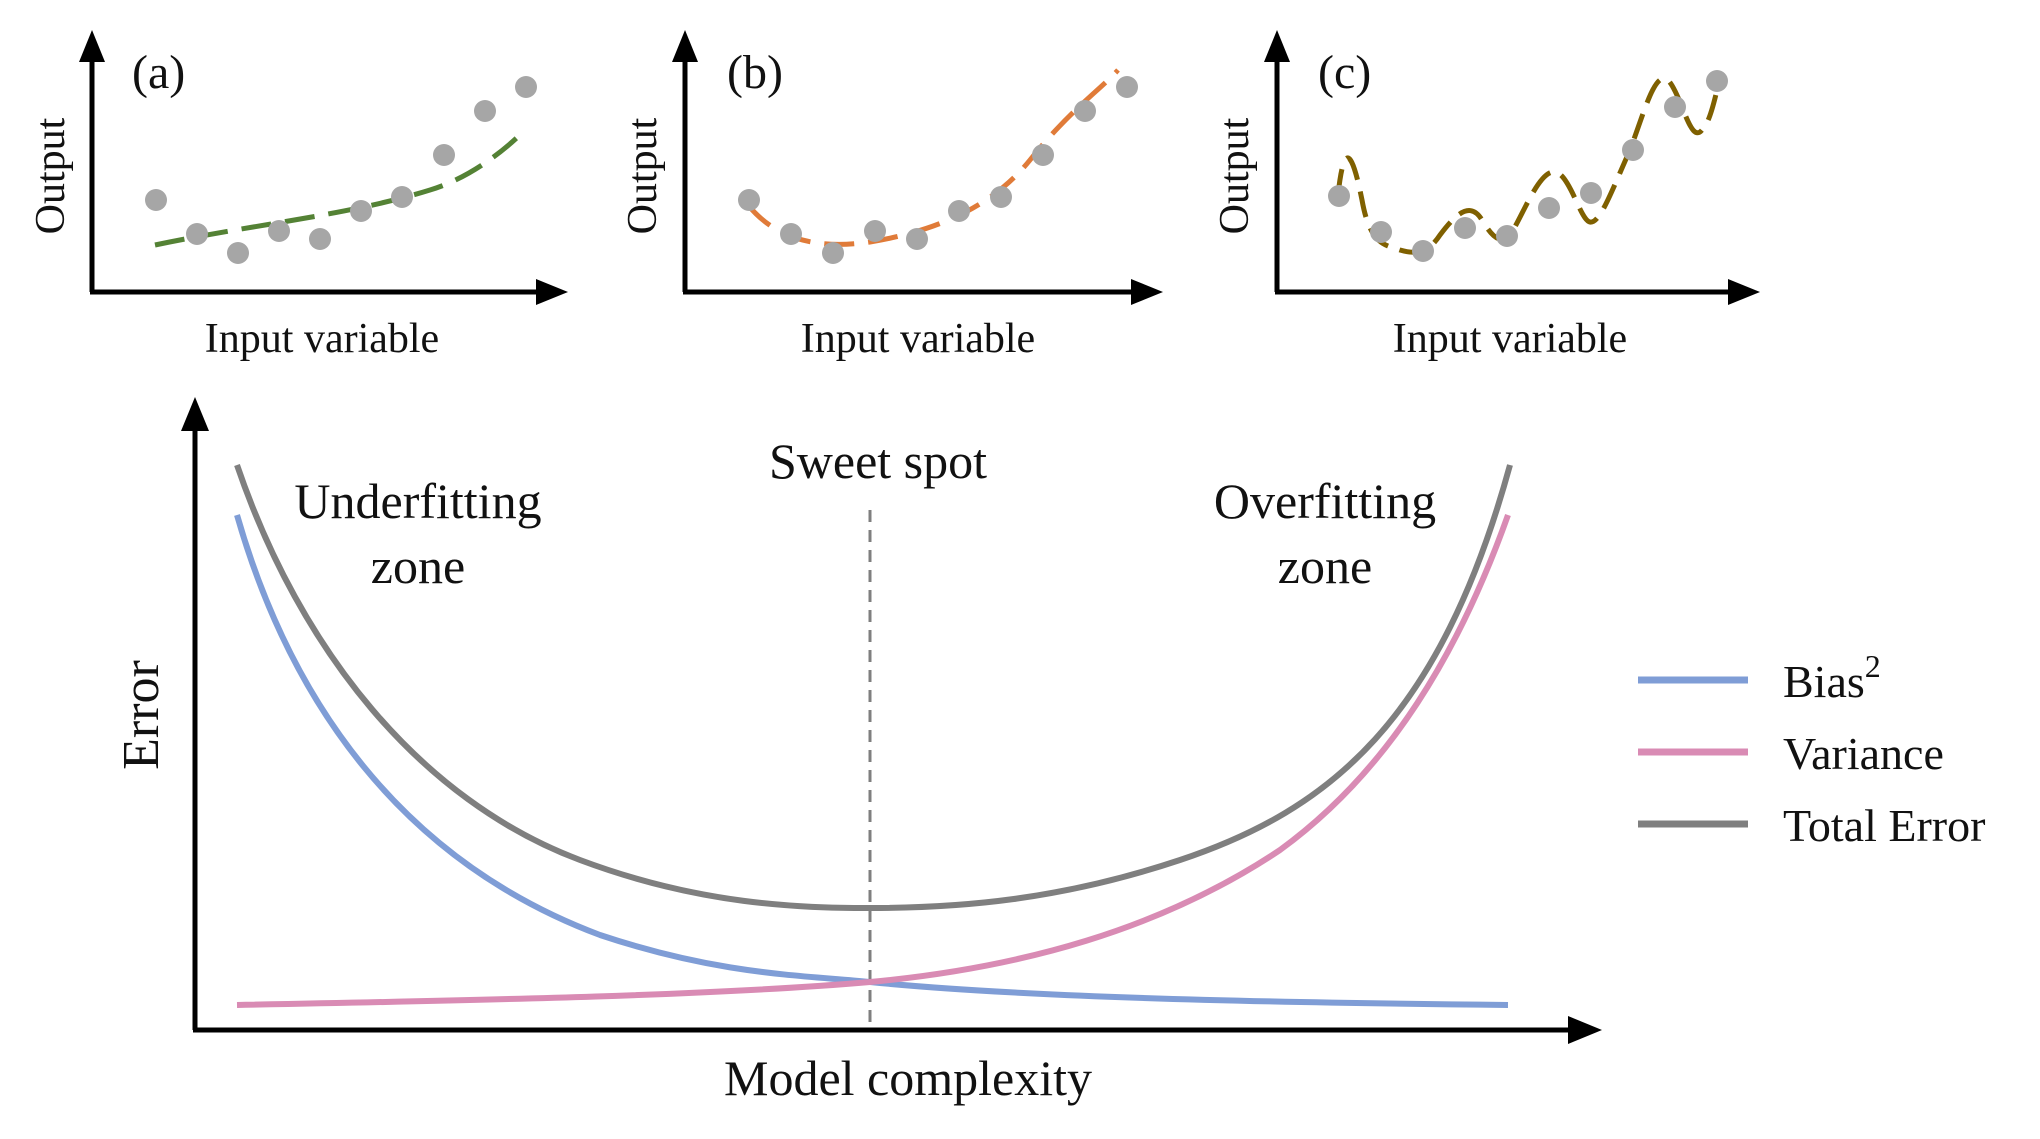 This screenshot has height=1139, width=2040. I want to click on panel-c: (c) Input variable Output, so click(1486, 196).